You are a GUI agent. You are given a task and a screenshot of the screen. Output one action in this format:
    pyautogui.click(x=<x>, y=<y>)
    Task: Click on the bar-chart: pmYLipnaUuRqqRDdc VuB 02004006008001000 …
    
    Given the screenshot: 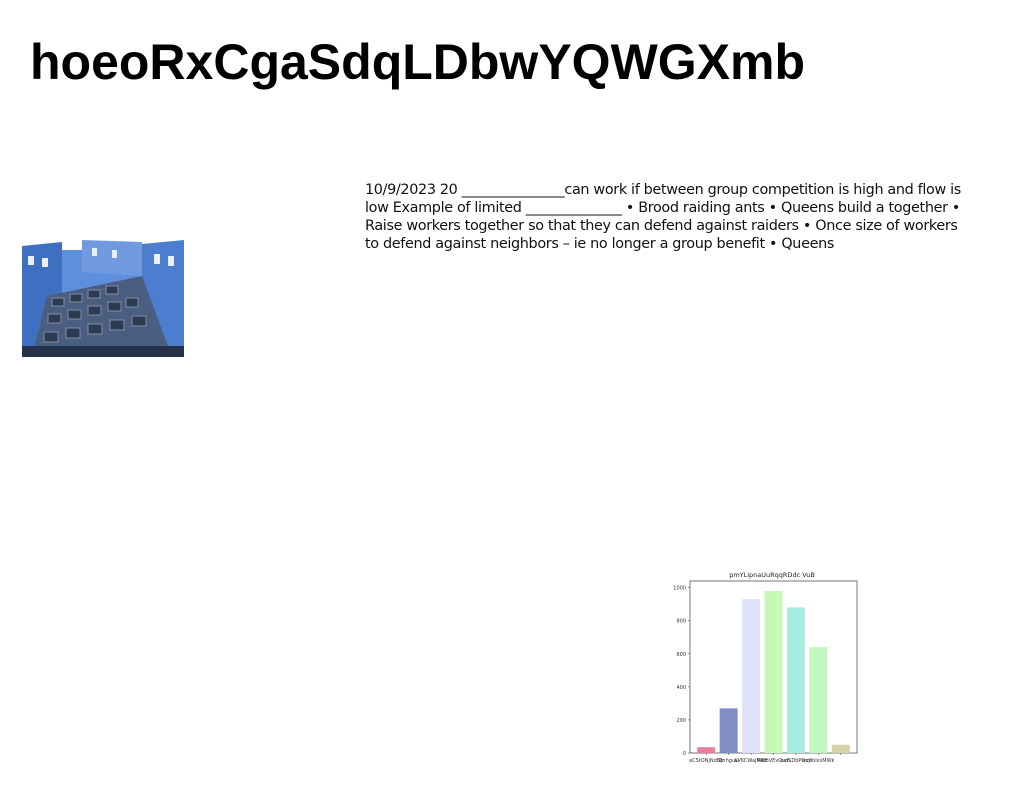 What is the action you would take?
    pyautogui.click(x=765, y=667)
    